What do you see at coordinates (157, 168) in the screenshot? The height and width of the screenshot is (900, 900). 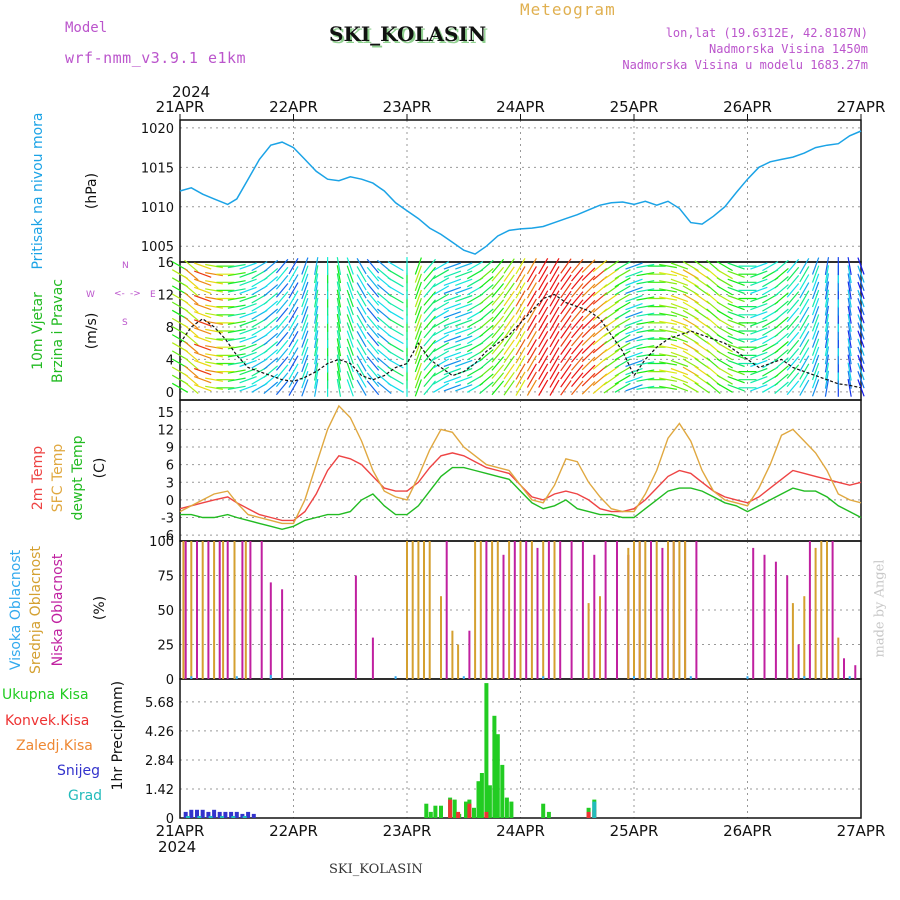 I see `ytick-label: 1015` at bounding box center [157, 168].